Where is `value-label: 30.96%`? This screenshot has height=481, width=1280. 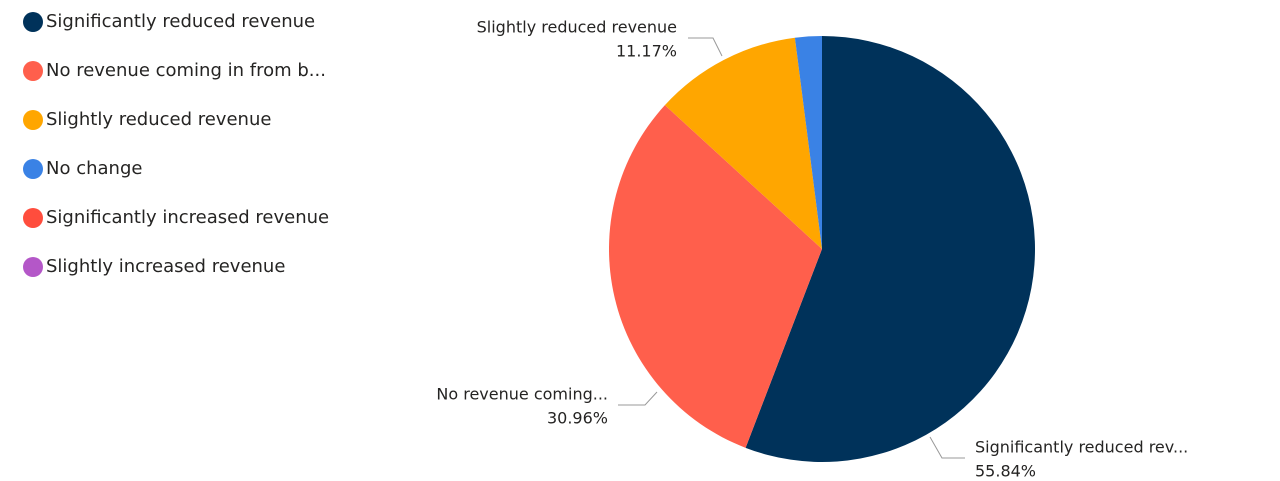 value-label: 30.96% is located at coordinates (577, 418).